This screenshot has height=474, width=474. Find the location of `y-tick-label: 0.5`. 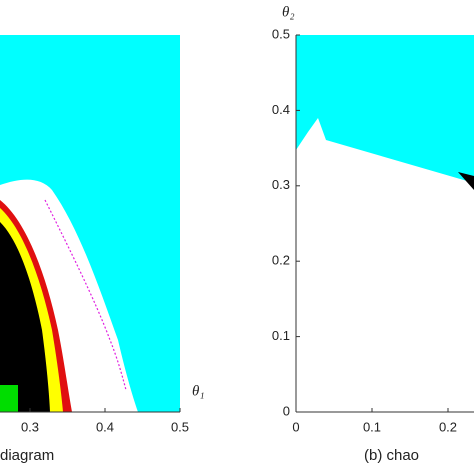

y-tick-label: 0.5 is located at coordinates (281, 33).